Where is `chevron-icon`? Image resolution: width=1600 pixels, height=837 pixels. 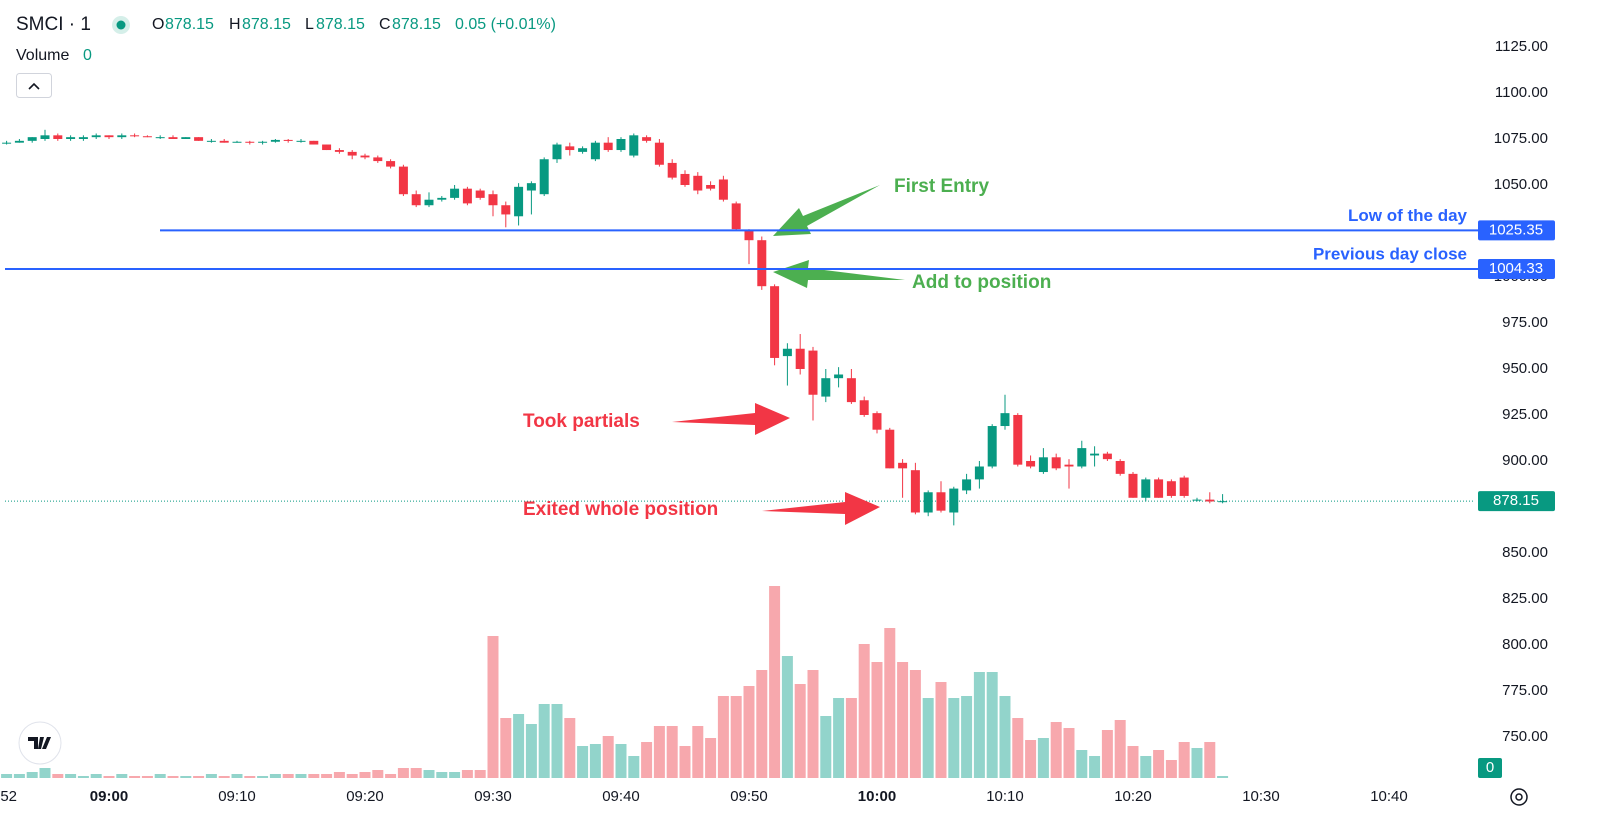 chevron-icon is located at coordinates (34, 86).